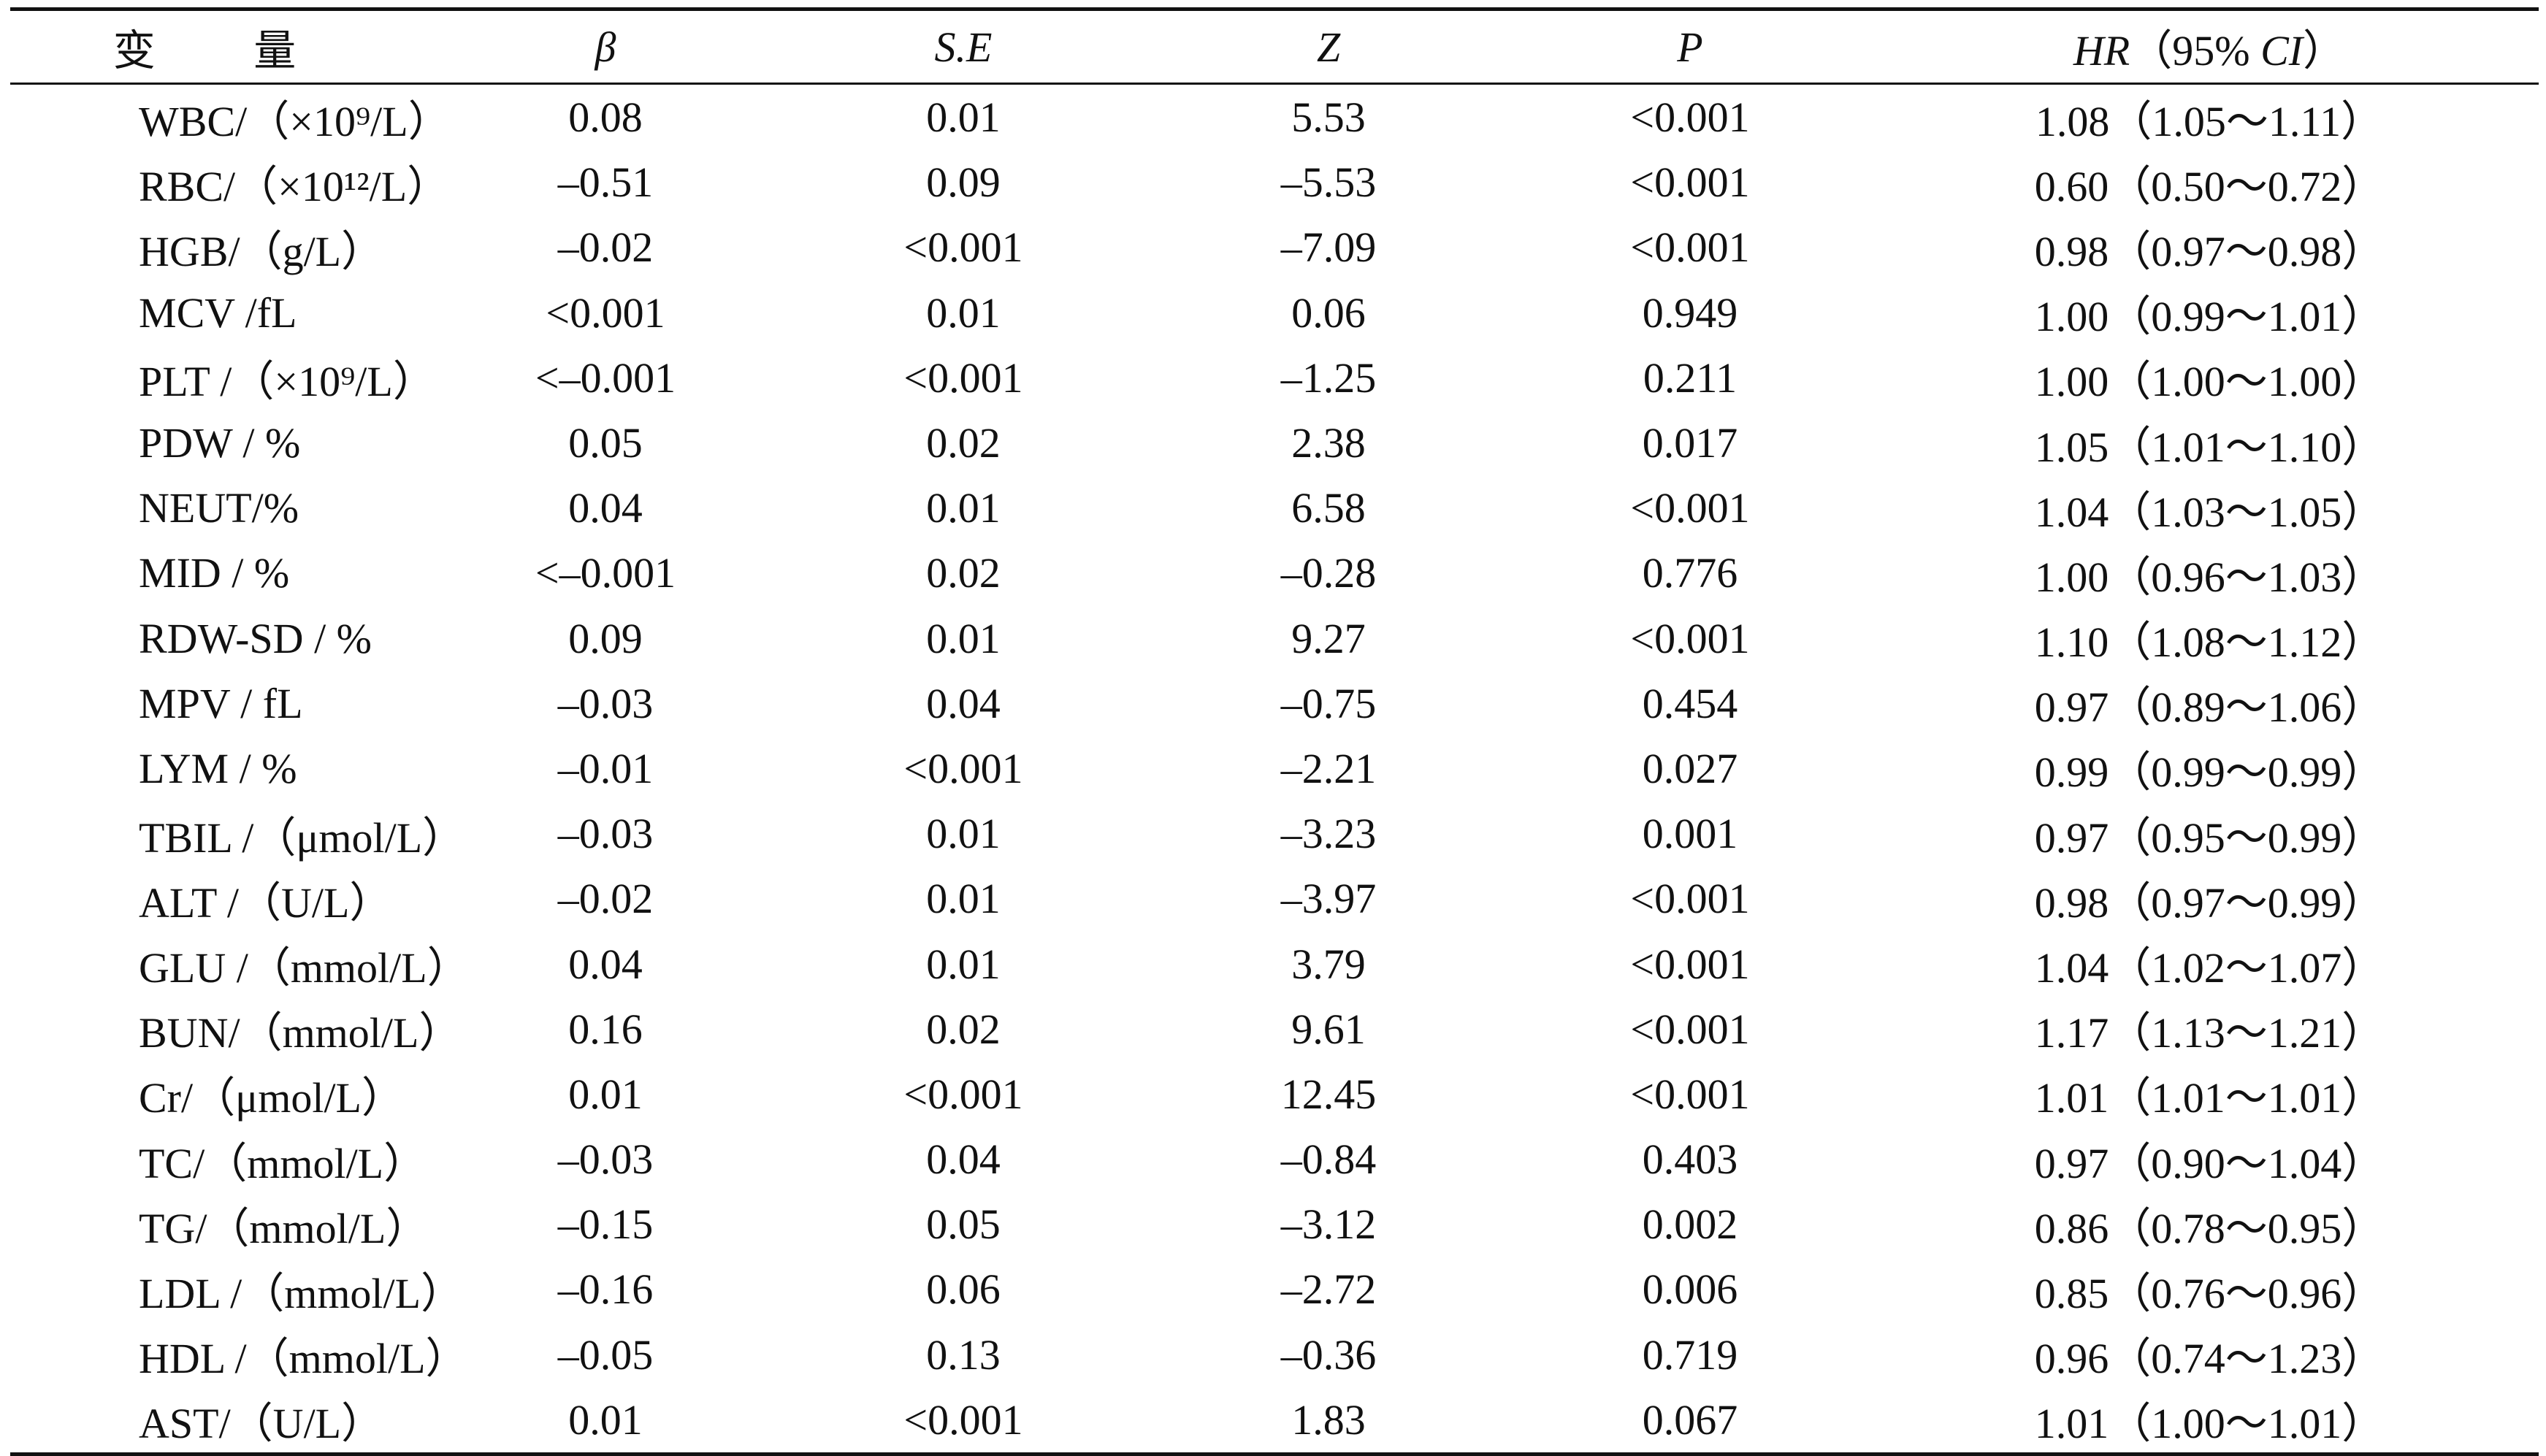 This screenshot has width=2546, height=1456. I want to click on cell-z: –0.84, so click(1328, 1159).